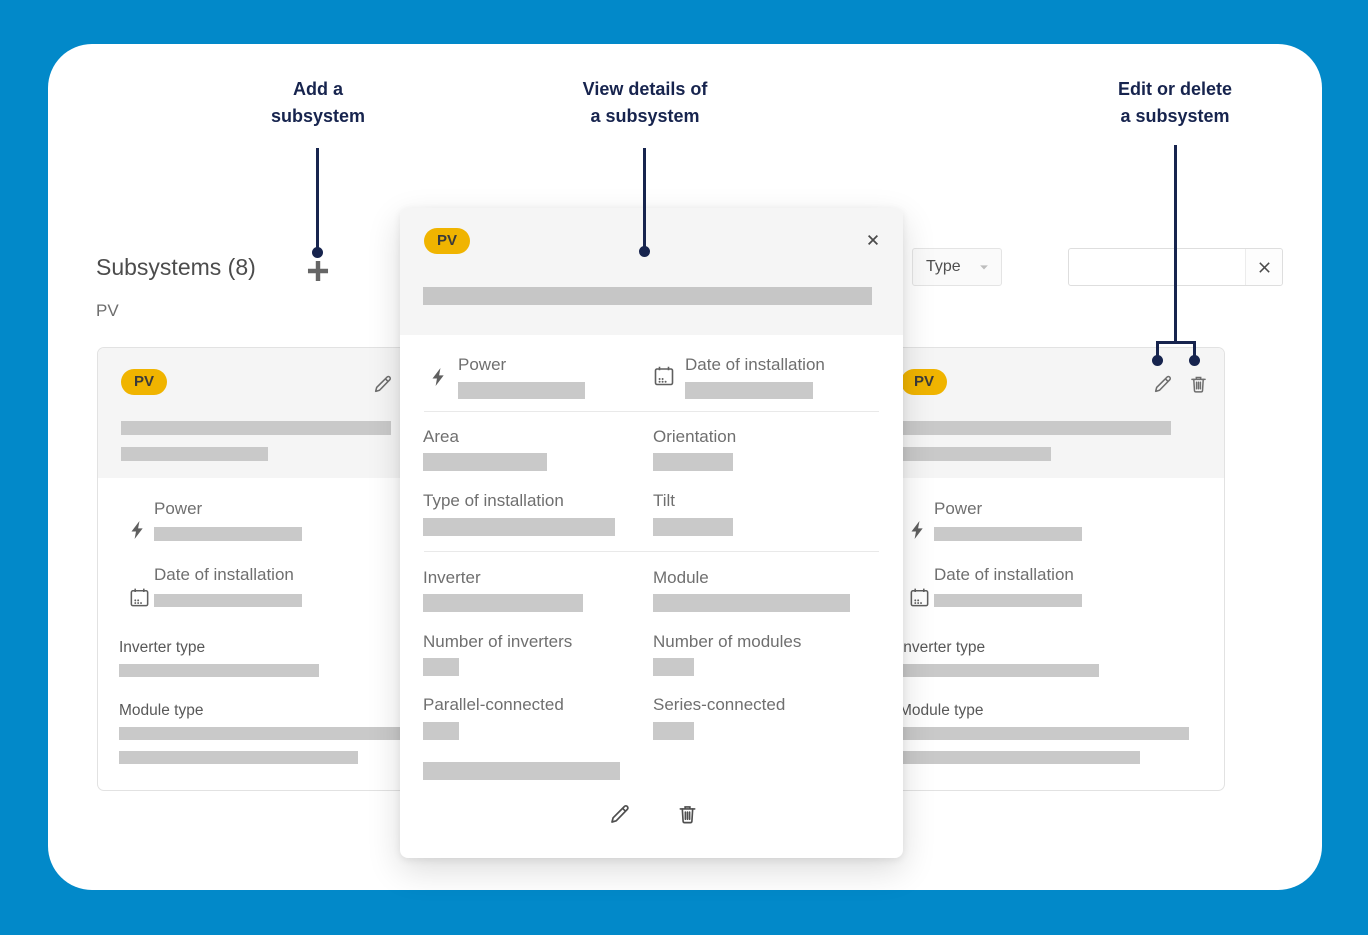  Describe the element at coordinates (693, 527) in the screenshot. I see `placeholder-tilt-value` at that location.